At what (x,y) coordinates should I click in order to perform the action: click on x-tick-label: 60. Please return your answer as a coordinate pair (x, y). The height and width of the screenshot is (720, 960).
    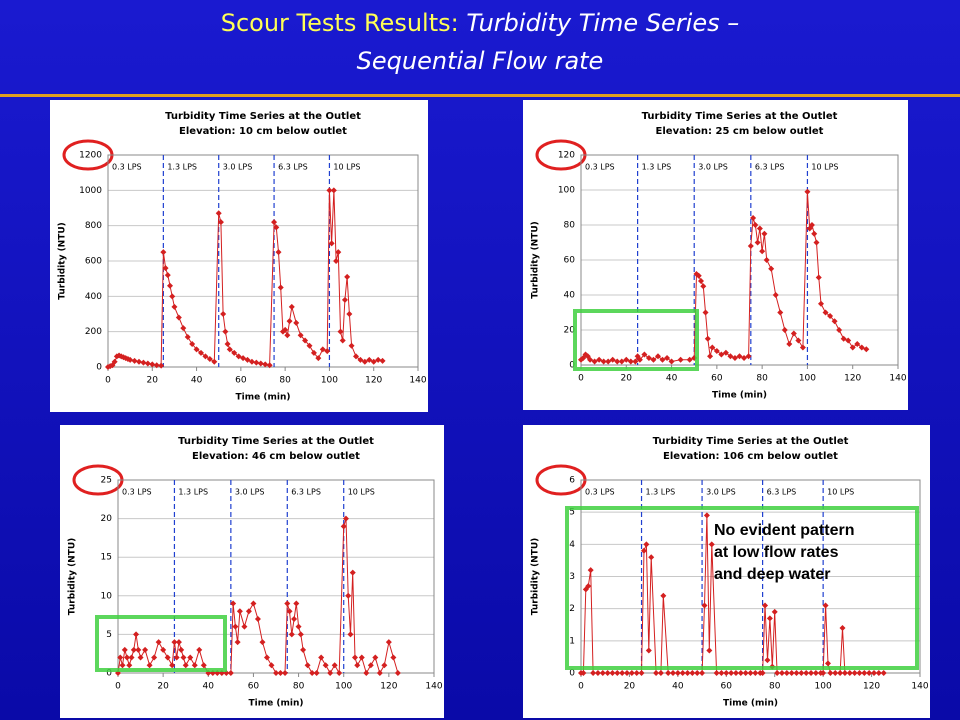
    Looking at the image, I should click on (727, 687).